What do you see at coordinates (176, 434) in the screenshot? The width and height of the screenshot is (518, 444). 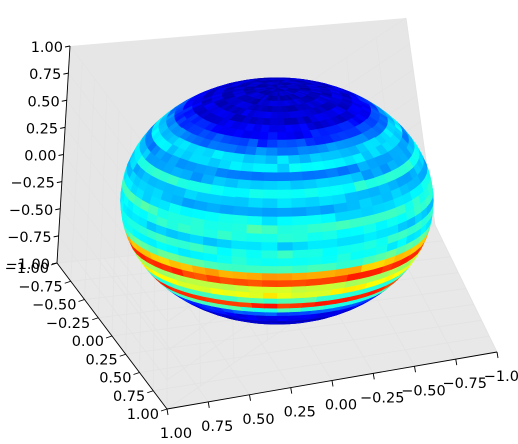 I see `x-tick-label: 1.00` at bounding box center [176, 434].